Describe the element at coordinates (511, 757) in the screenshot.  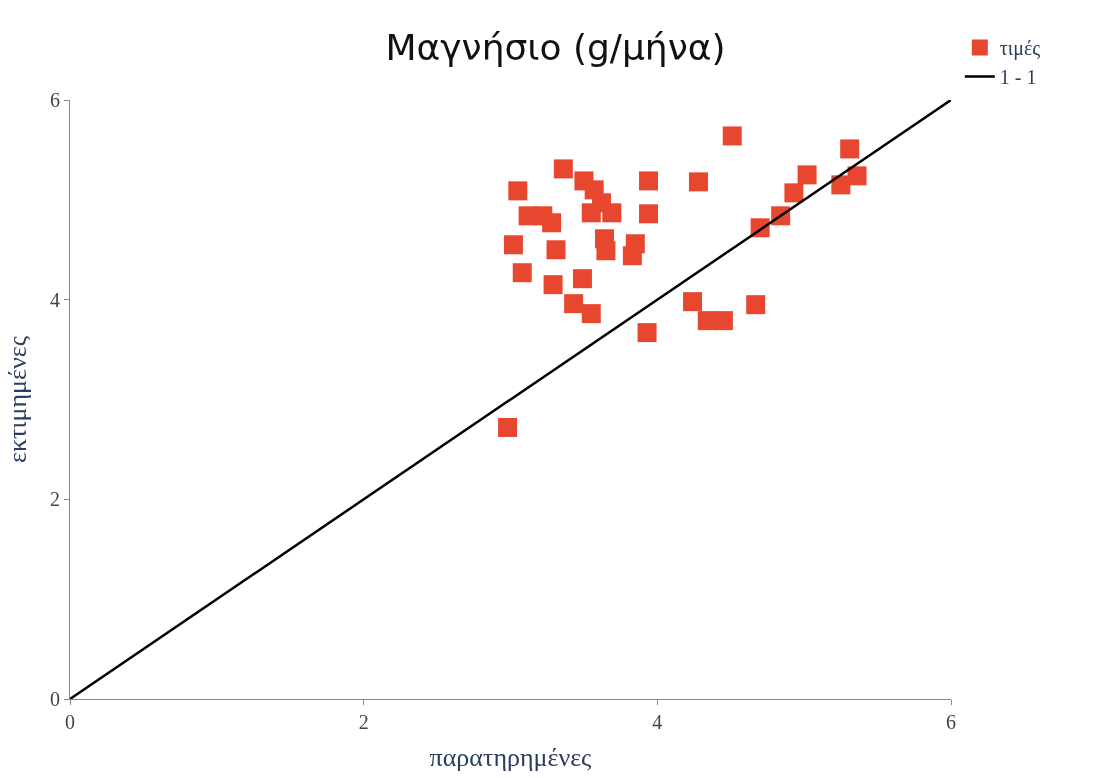
I see `x-axis-title: παρατηρημένες` at that location.